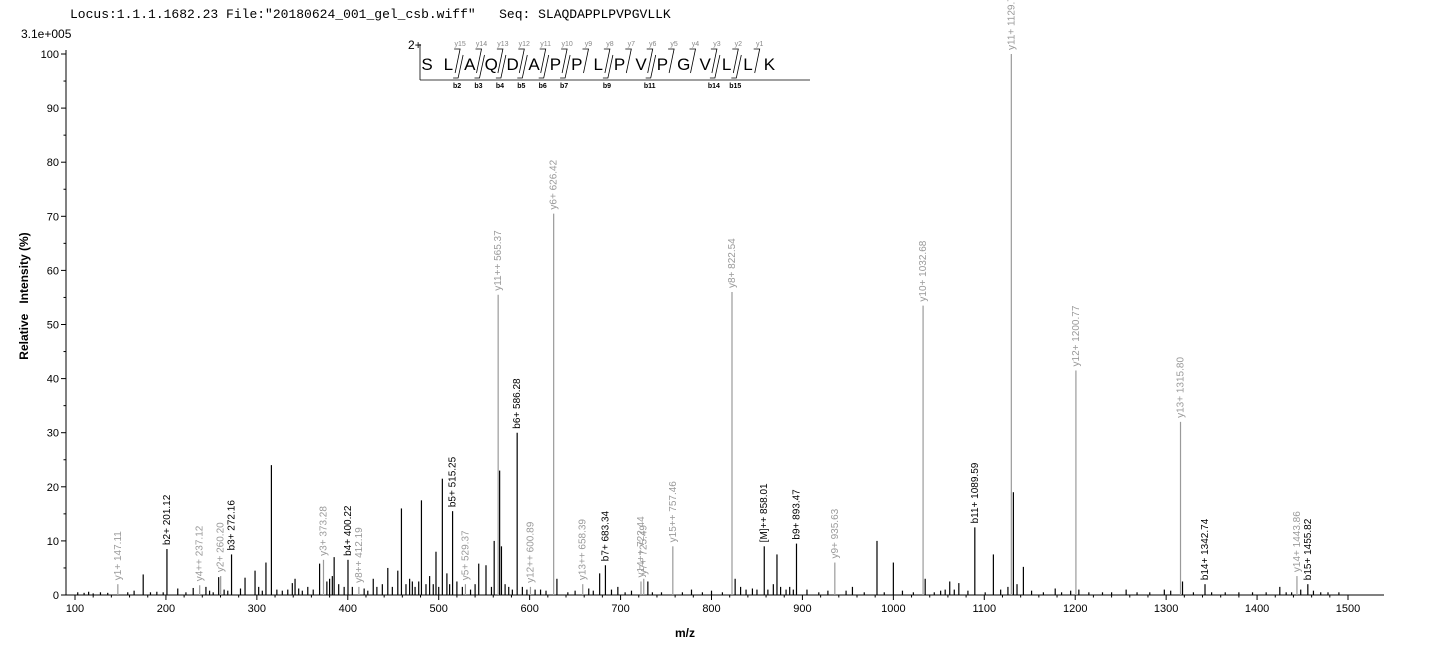 Image resolution: width=1436 pixels, height=654 pixels. What do you see at coordinates (714, 86) in the screenshot?
I see `b-ion-marker-label: b14` at bounding box center [714, 86].